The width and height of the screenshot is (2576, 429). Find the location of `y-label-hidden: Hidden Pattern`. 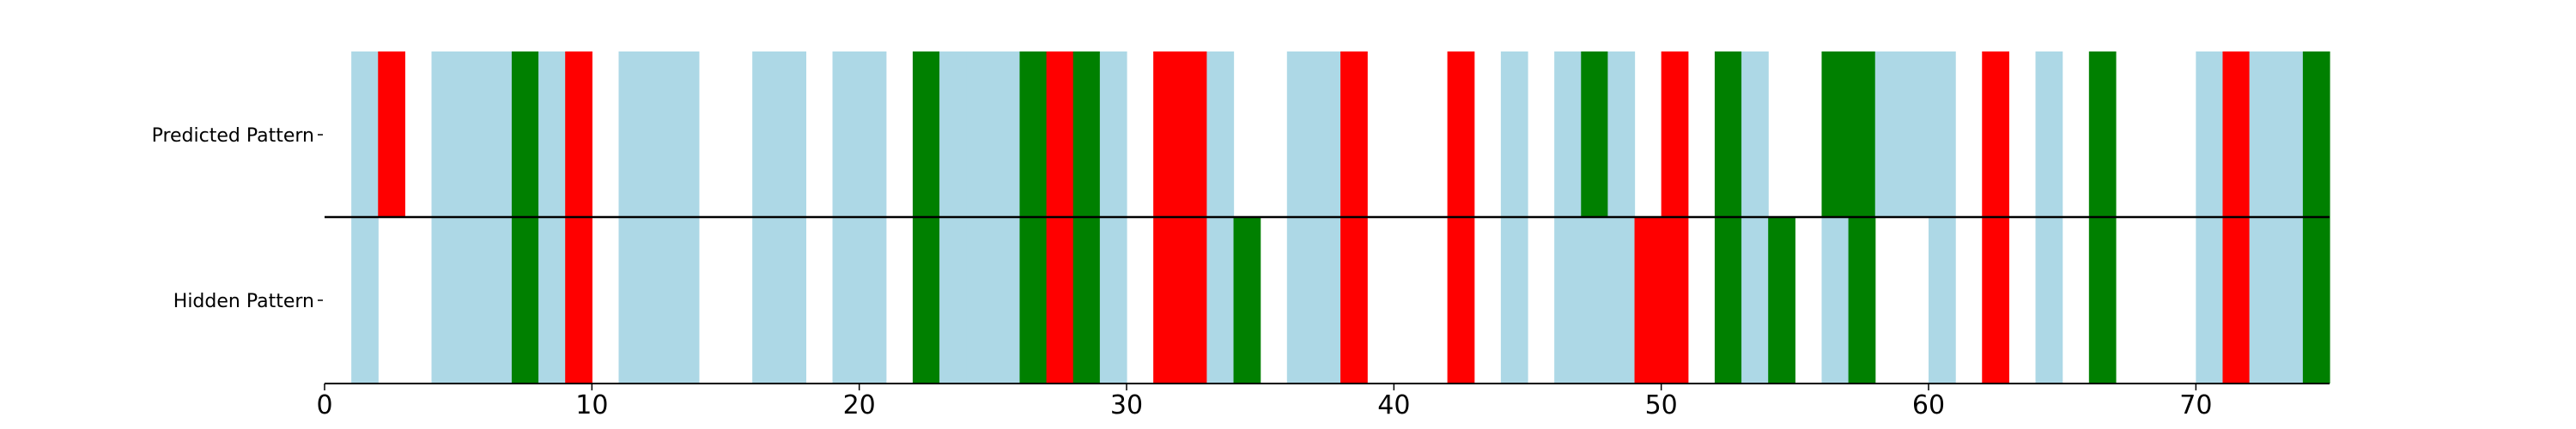

y-label-hidden: Hidden Pattern is located at coordinates (243, 302).